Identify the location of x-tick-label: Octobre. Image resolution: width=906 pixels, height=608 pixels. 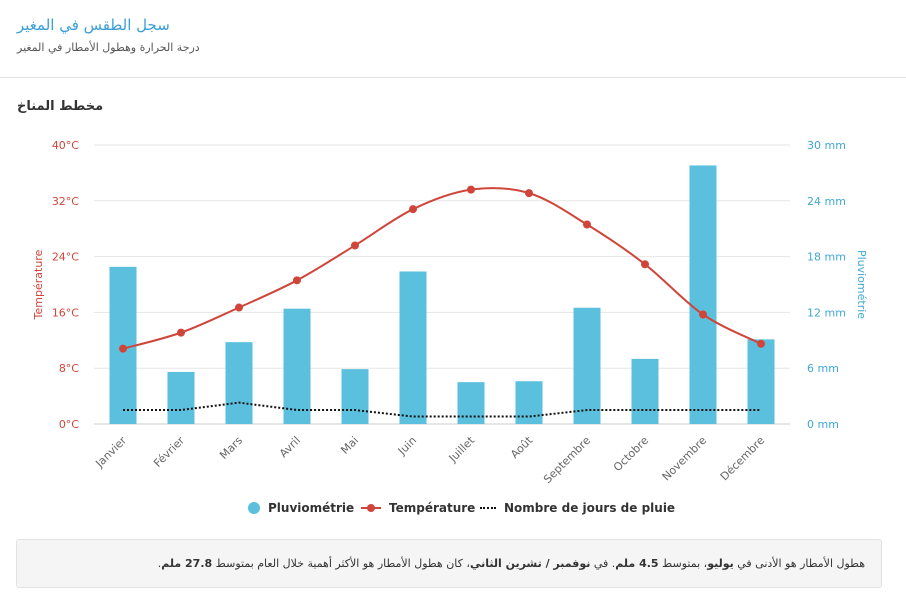
(631, 454).